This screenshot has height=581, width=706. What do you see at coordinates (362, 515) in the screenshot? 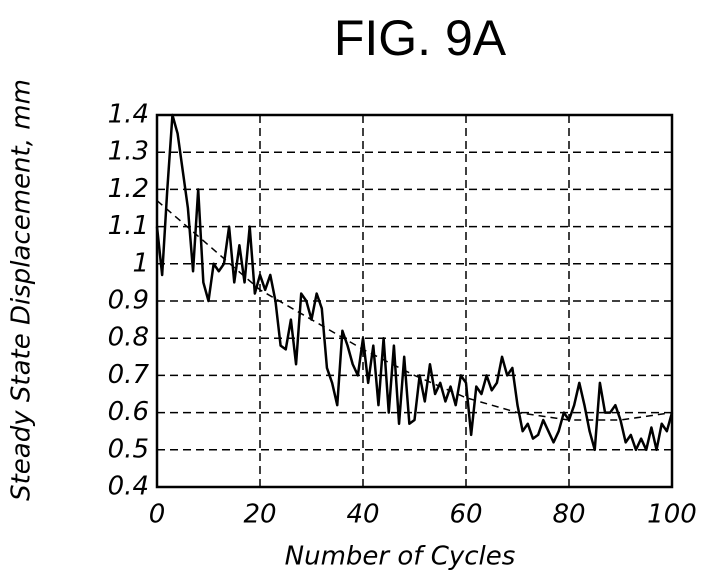
I see `x-tick-label: 40` at bounding box center [362, 515].